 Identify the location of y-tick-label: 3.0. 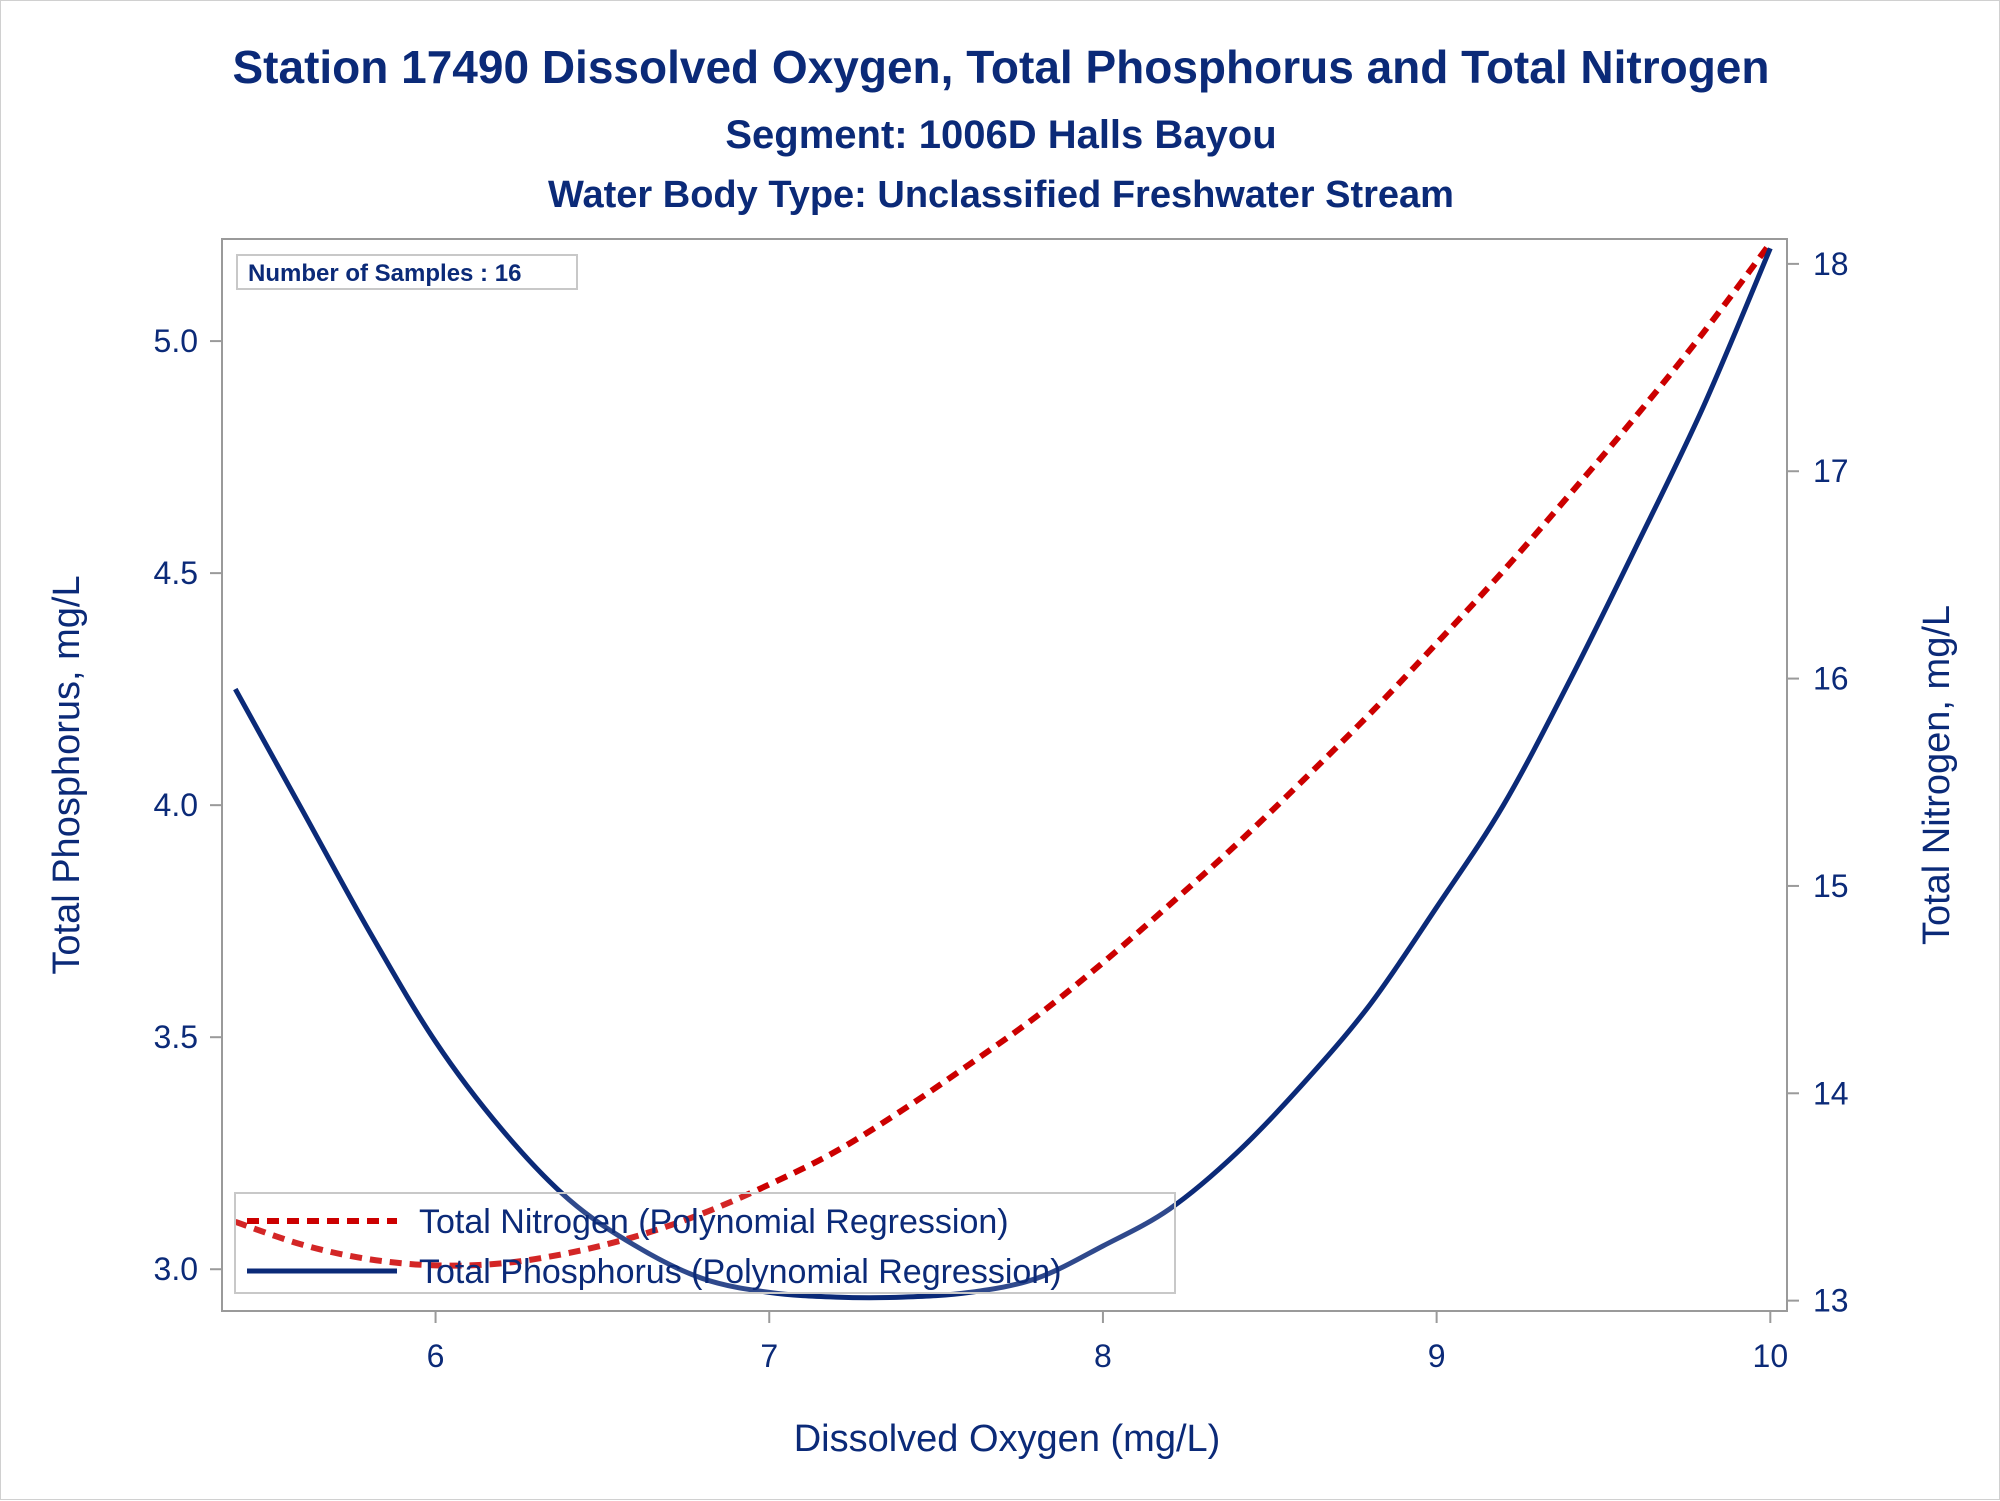
(176, 1269).